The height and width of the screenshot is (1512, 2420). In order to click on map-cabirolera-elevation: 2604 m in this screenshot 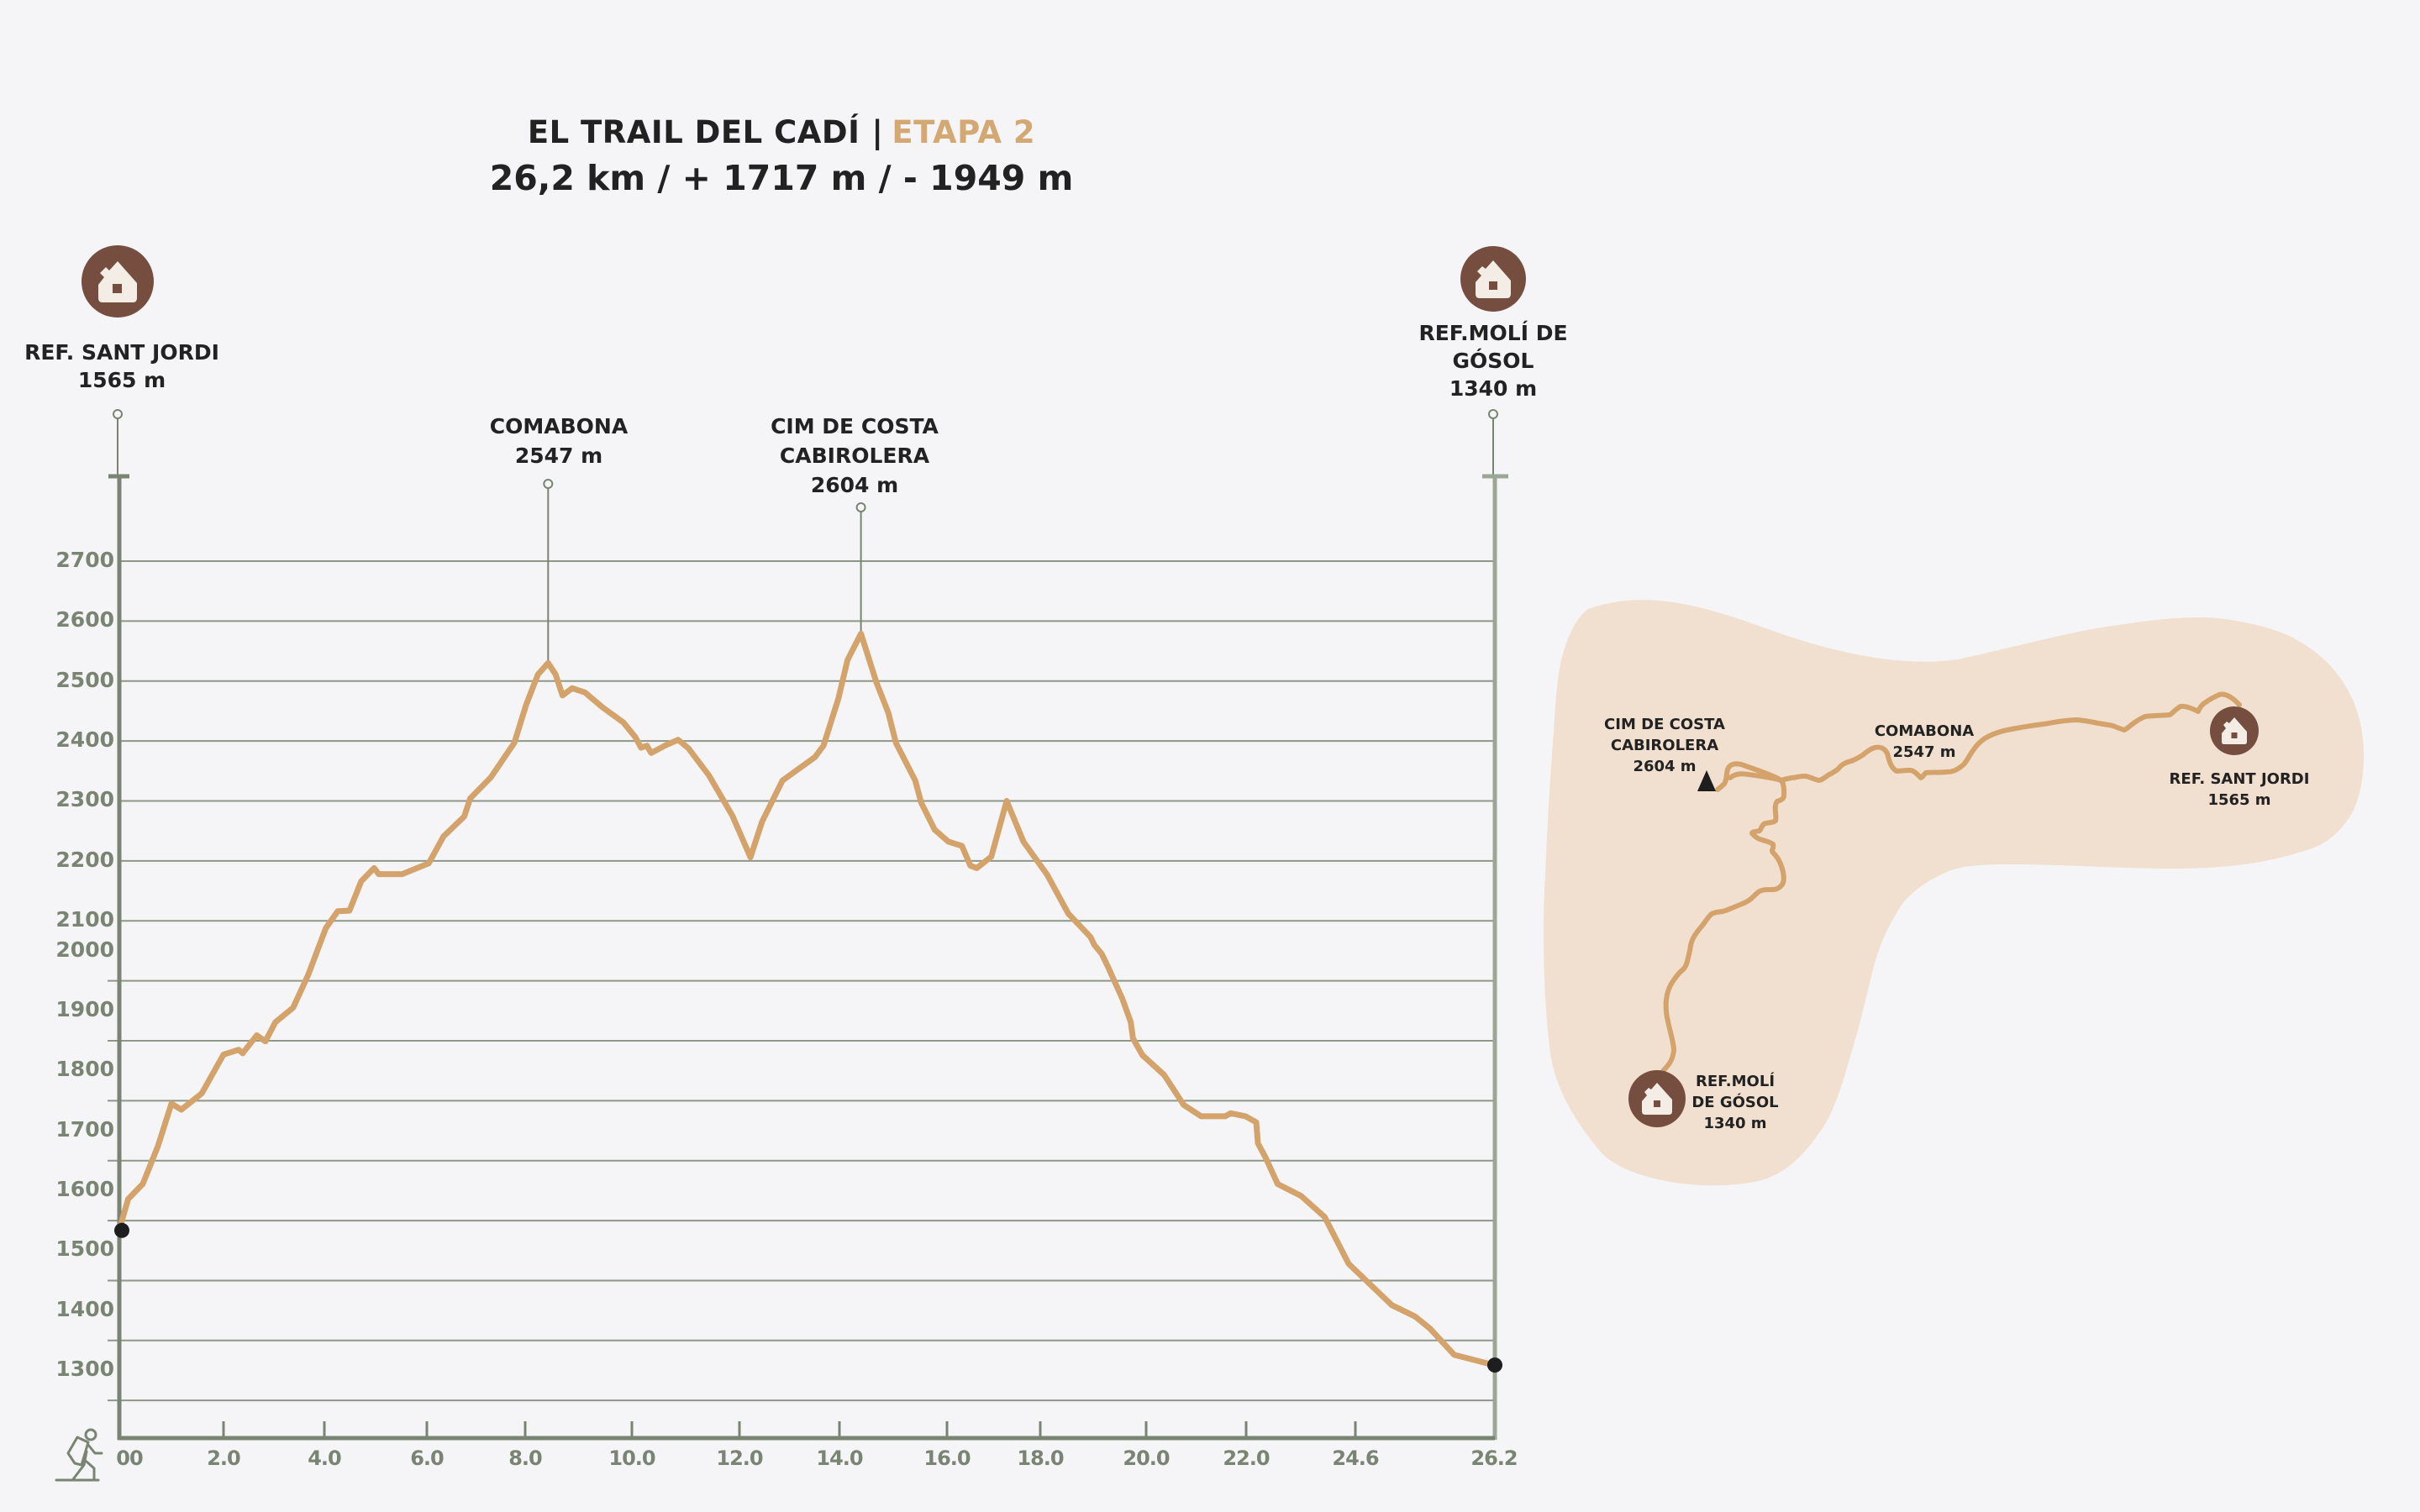, I will do `click(1665, 766)`.